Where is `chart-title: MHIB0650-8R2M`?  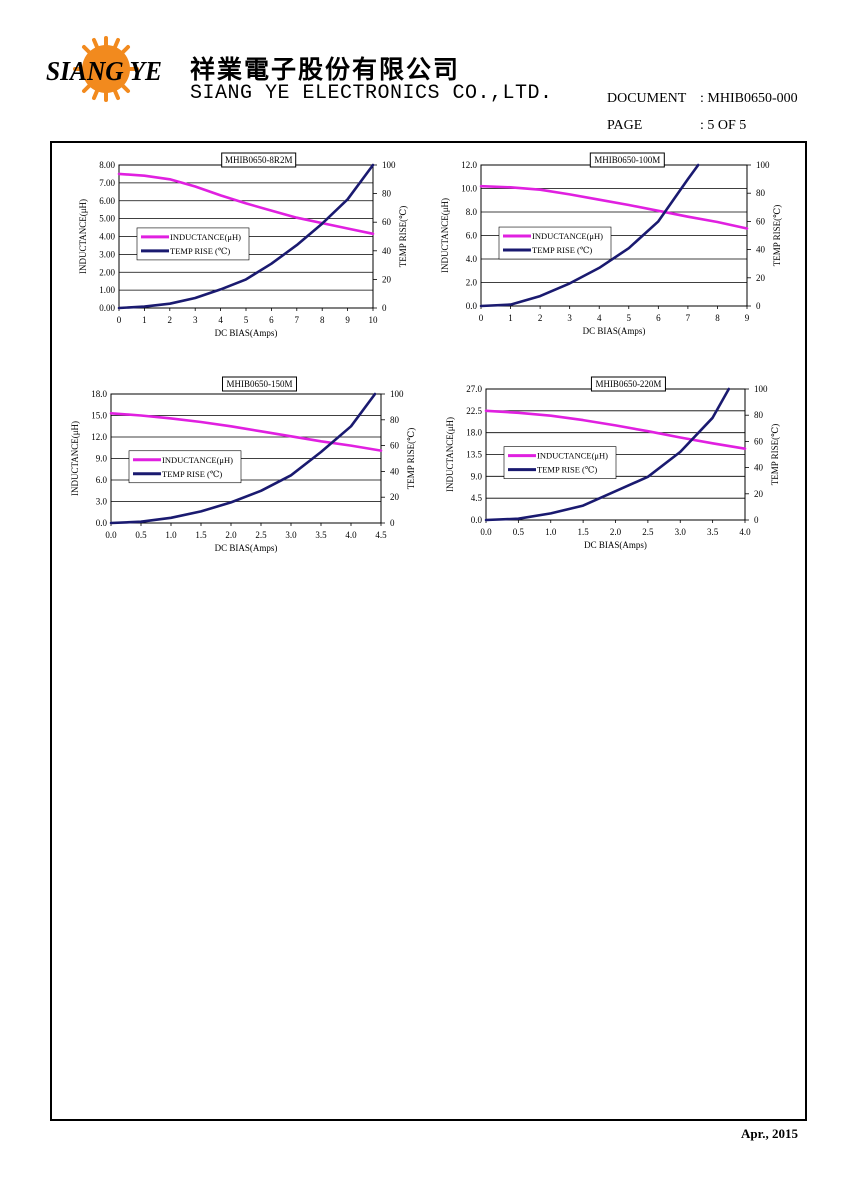 chart-title: MHIB0650-8R2M is located at coordinates (259, 160).